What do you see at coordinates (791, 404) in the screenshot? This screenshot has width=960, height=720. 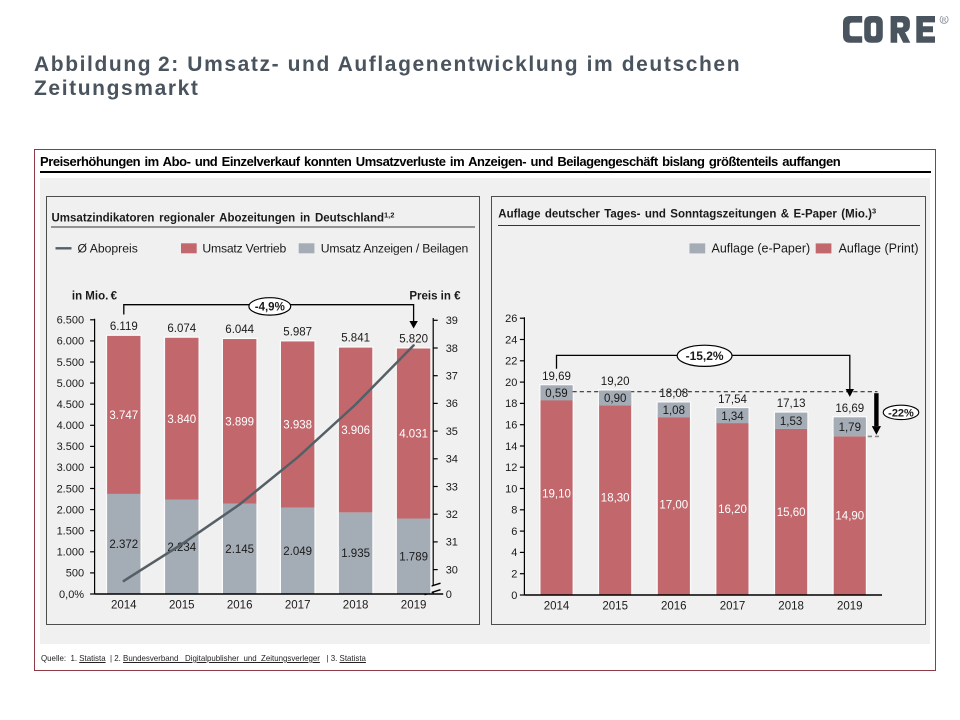 I see `svg-text: 17,13` at bounding box center [791, 404].